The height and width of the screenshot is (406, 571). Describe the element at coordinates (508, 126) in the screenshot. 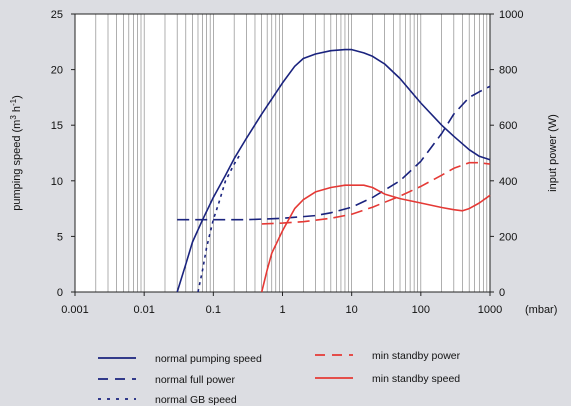

I see `y-right-tick-label: 600` at that location.